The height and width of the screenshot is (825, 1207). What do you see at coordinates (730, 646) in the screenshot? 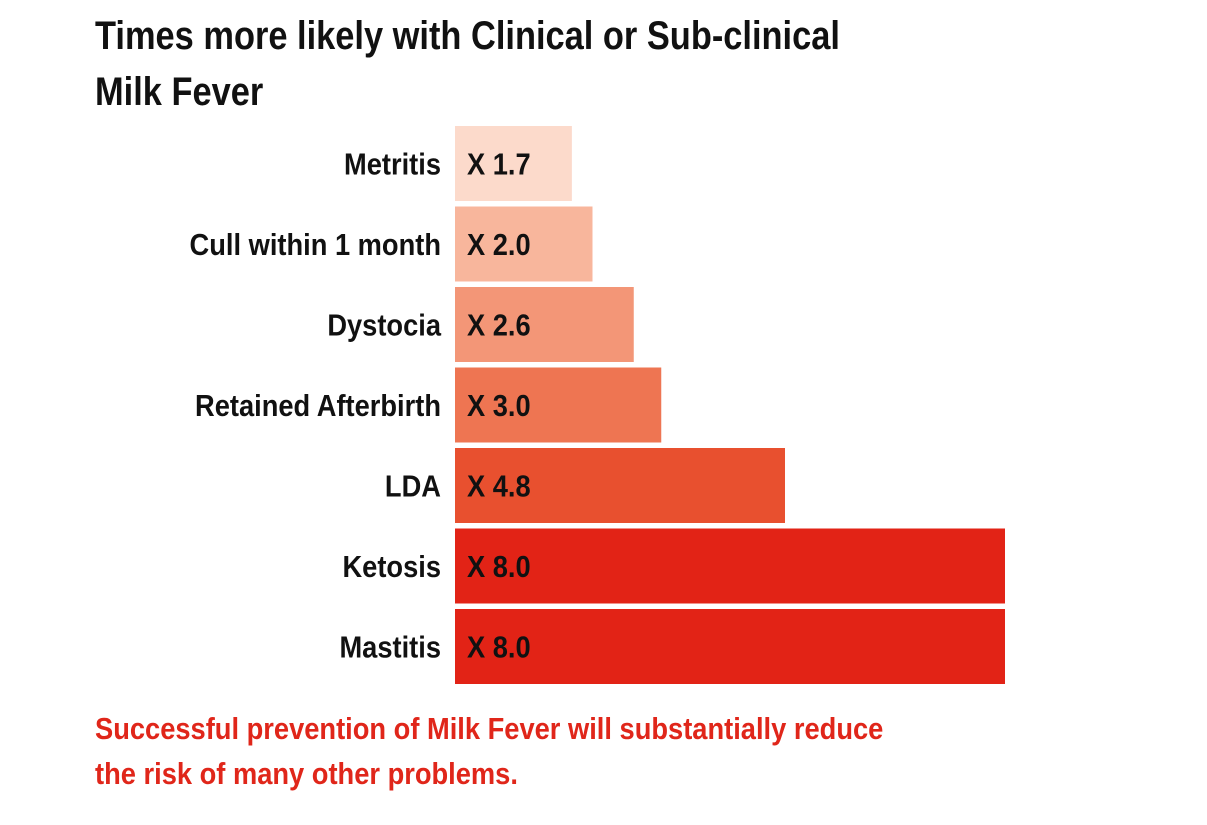
I see `bar-mastitis` at bounding box center [730, 646].